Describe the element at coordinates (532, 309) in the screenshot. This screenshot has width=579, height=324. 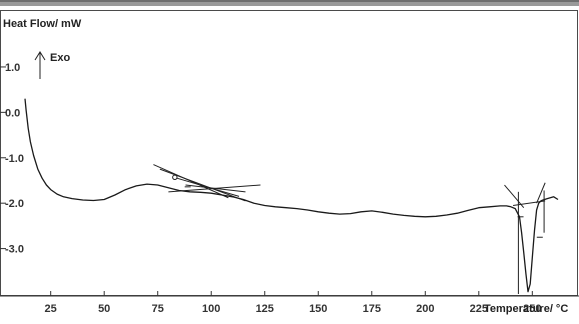
I see `x-tick-label: 250` at that location.